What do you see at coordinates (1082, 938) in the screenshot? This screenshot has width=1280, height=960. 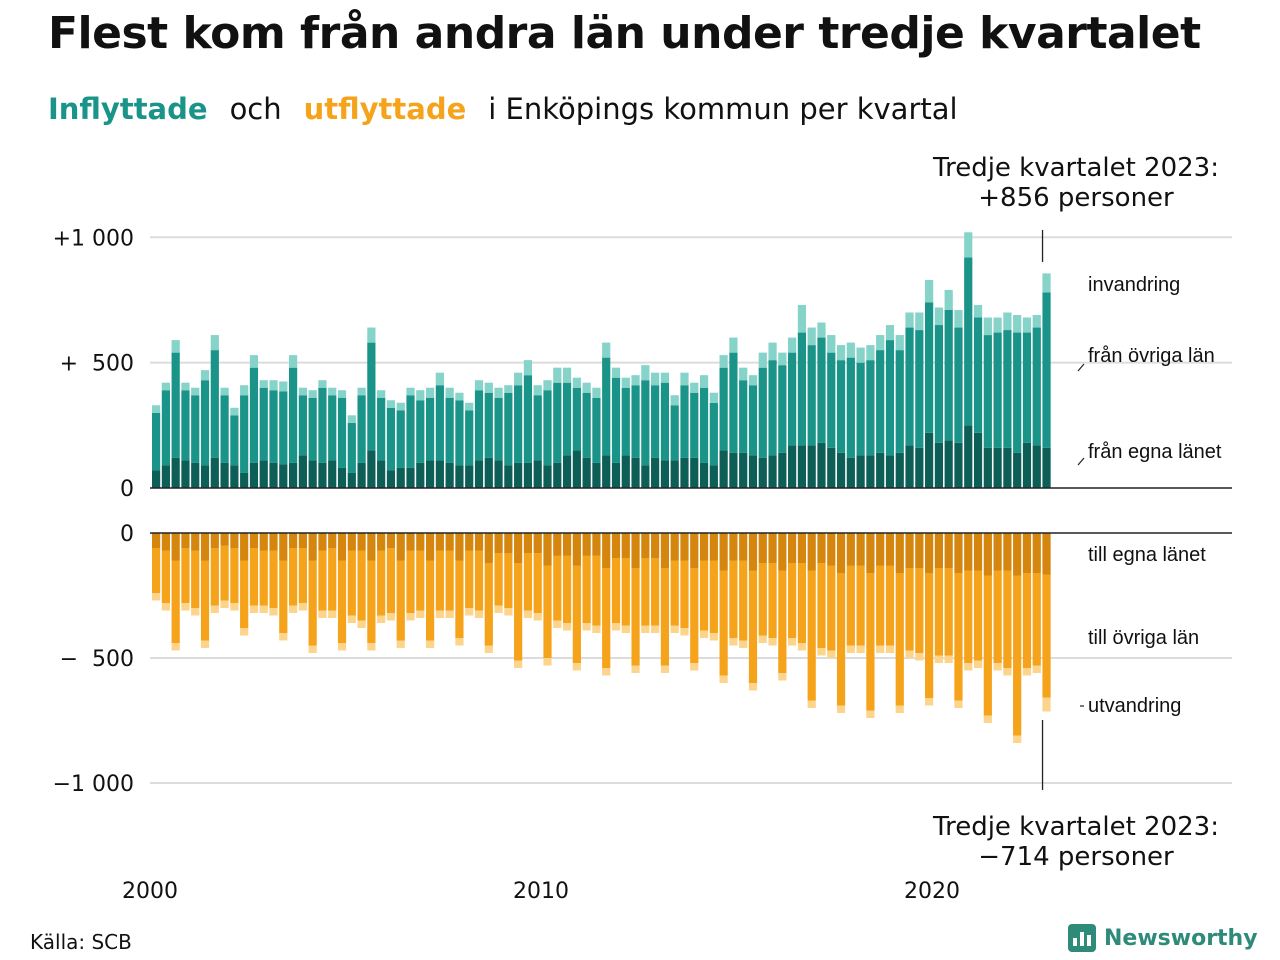 I see `logo-chart-icon` at bounding box center [1082, 938].